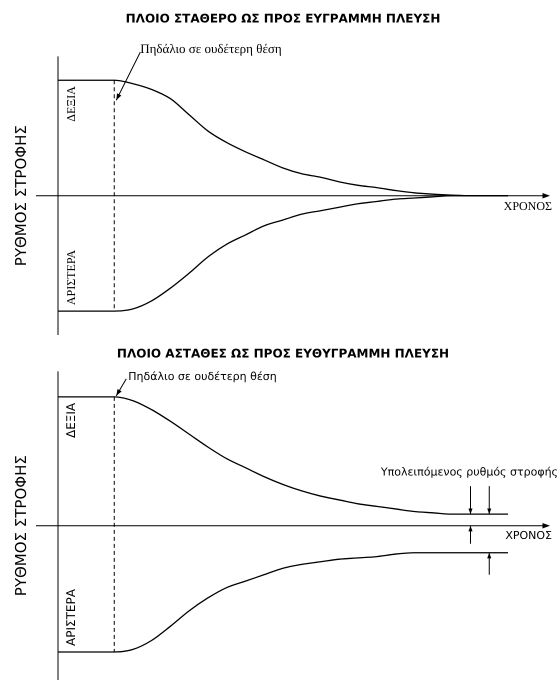 This screenshot has width=560, height=680. I want to click on chart-title: ΠΛΟΙΟ ΑΣΤΑΘΕΣ ΩΣ ΠΡΟΣ ΕΥΘΥΓΡΑΜΜΗ ΠΛΕΥΣΗ, so click(283, 353).